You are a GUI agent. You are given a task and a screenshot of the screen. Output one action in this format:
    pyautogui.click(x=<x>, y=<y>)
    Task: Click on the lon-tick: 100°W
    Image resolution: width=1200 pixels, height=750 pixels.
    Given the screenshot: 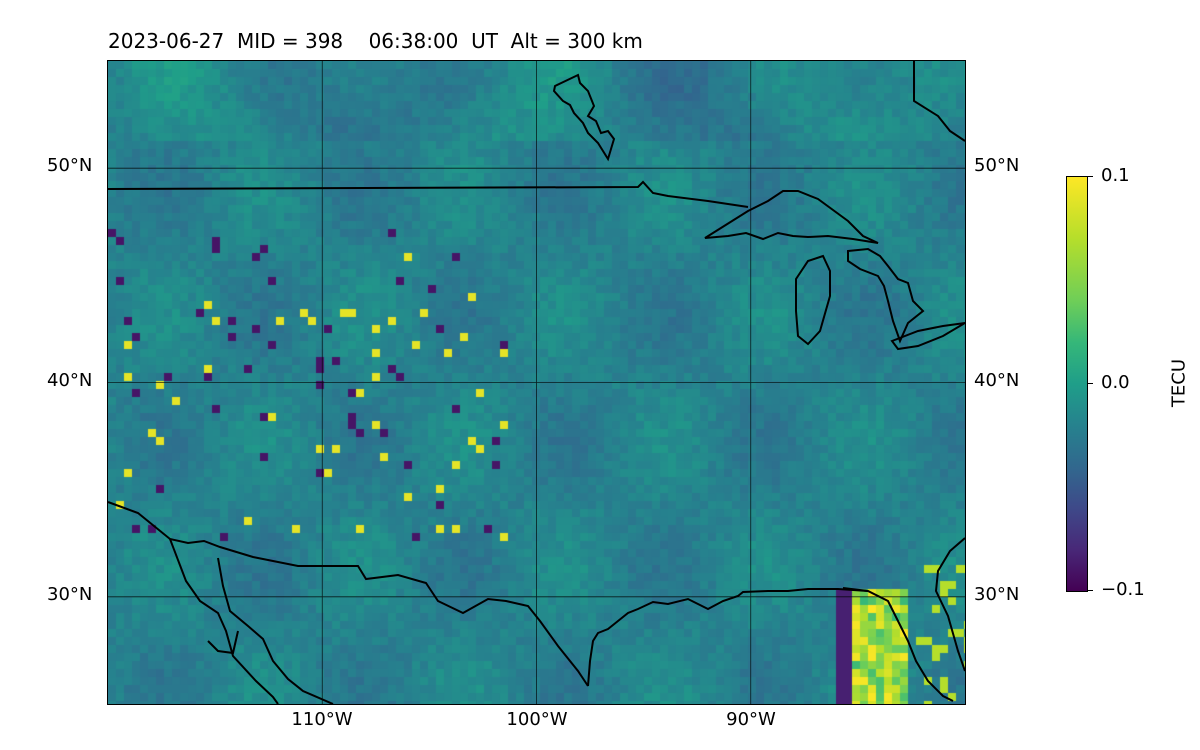 What is the action you would take?
    pyautogui.click(x=537, y=719)
    